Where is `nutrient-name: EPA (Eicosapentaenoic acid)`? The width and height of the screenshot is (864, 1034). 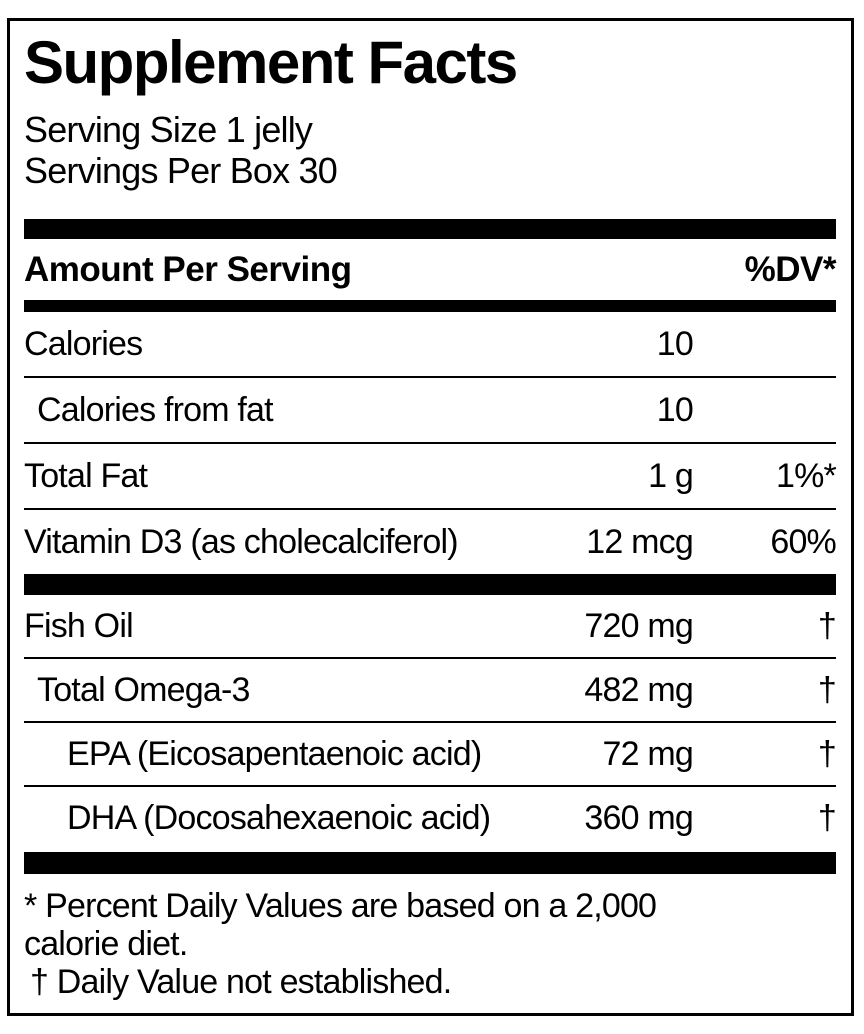
nutrient-name: EPA (Eicosapentaenoic acid) is located at coordinates (274, 753).